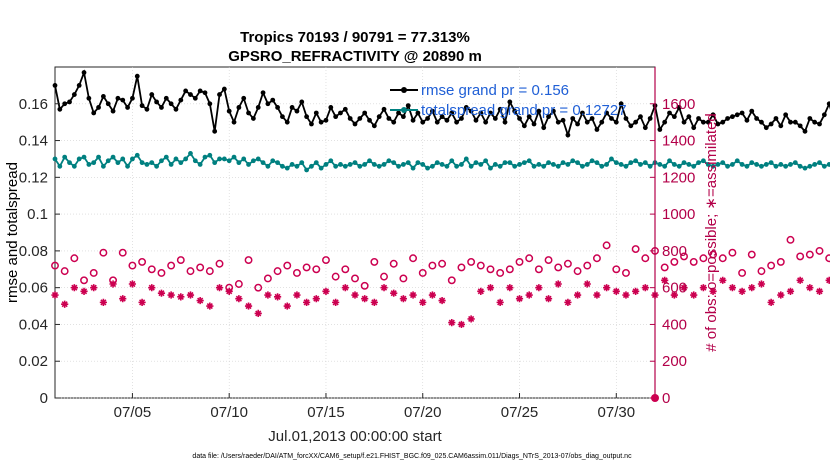  I want to click on x-tick-label: 07/05, so click(133, 412).